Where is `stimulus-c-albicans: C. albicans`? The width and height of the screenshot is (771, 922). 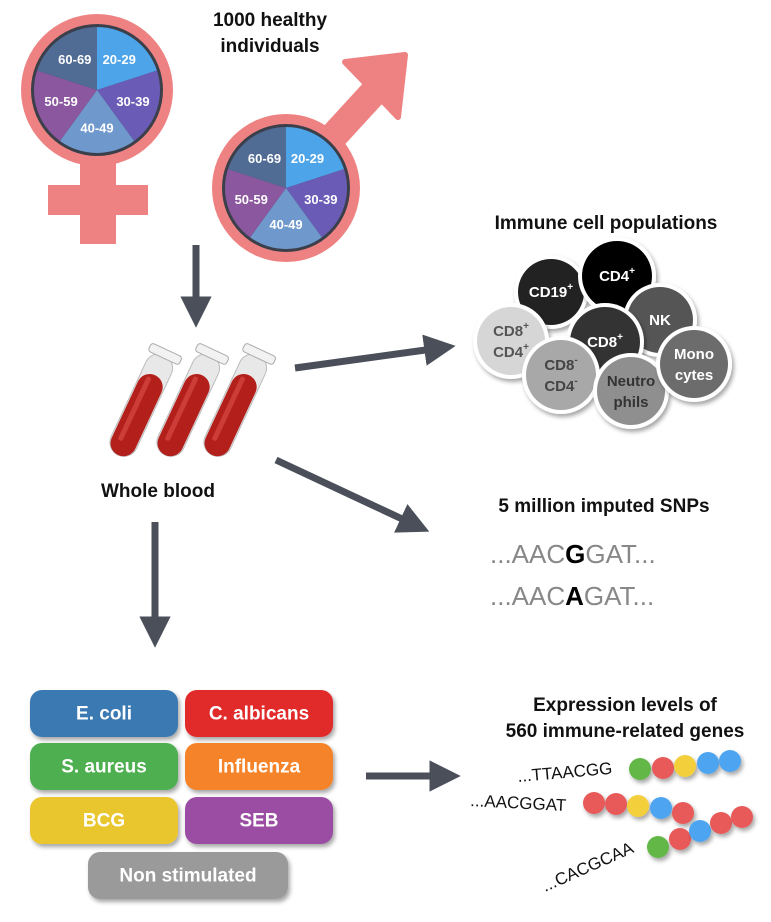
stimulus-c-albicans: C. albicans is located at coordinates (259, 713).